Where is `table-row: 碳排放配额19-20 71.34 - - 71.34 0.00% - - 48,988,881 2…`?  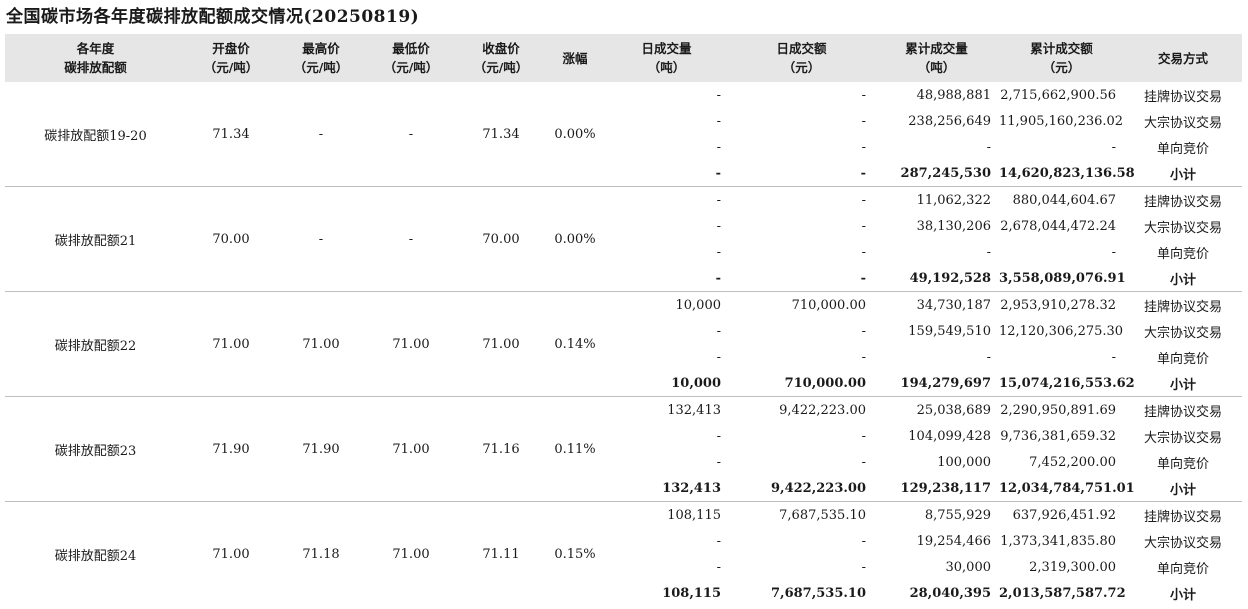
table-row: 碳排放配额19-20 71.34 - - 71.34 0.00% - - 48,988,881 2… is located at coordinates (623, 113).